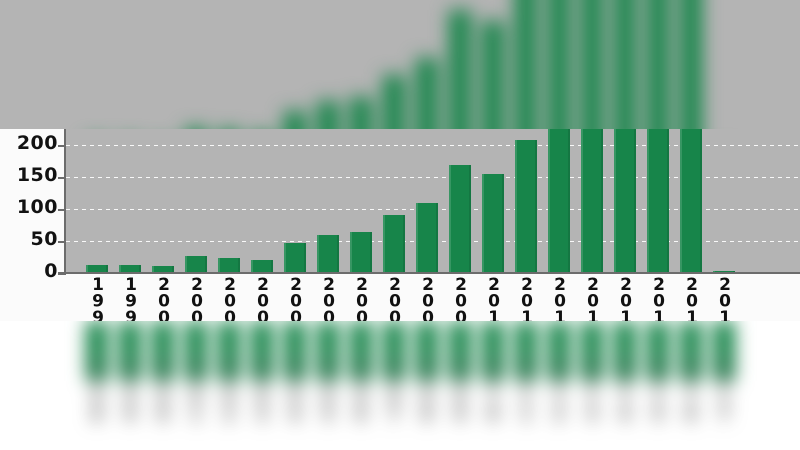  Describe the element at coordinates (658, 351) in the screenshot. I see `blurred-bar-base-2015` at that location.